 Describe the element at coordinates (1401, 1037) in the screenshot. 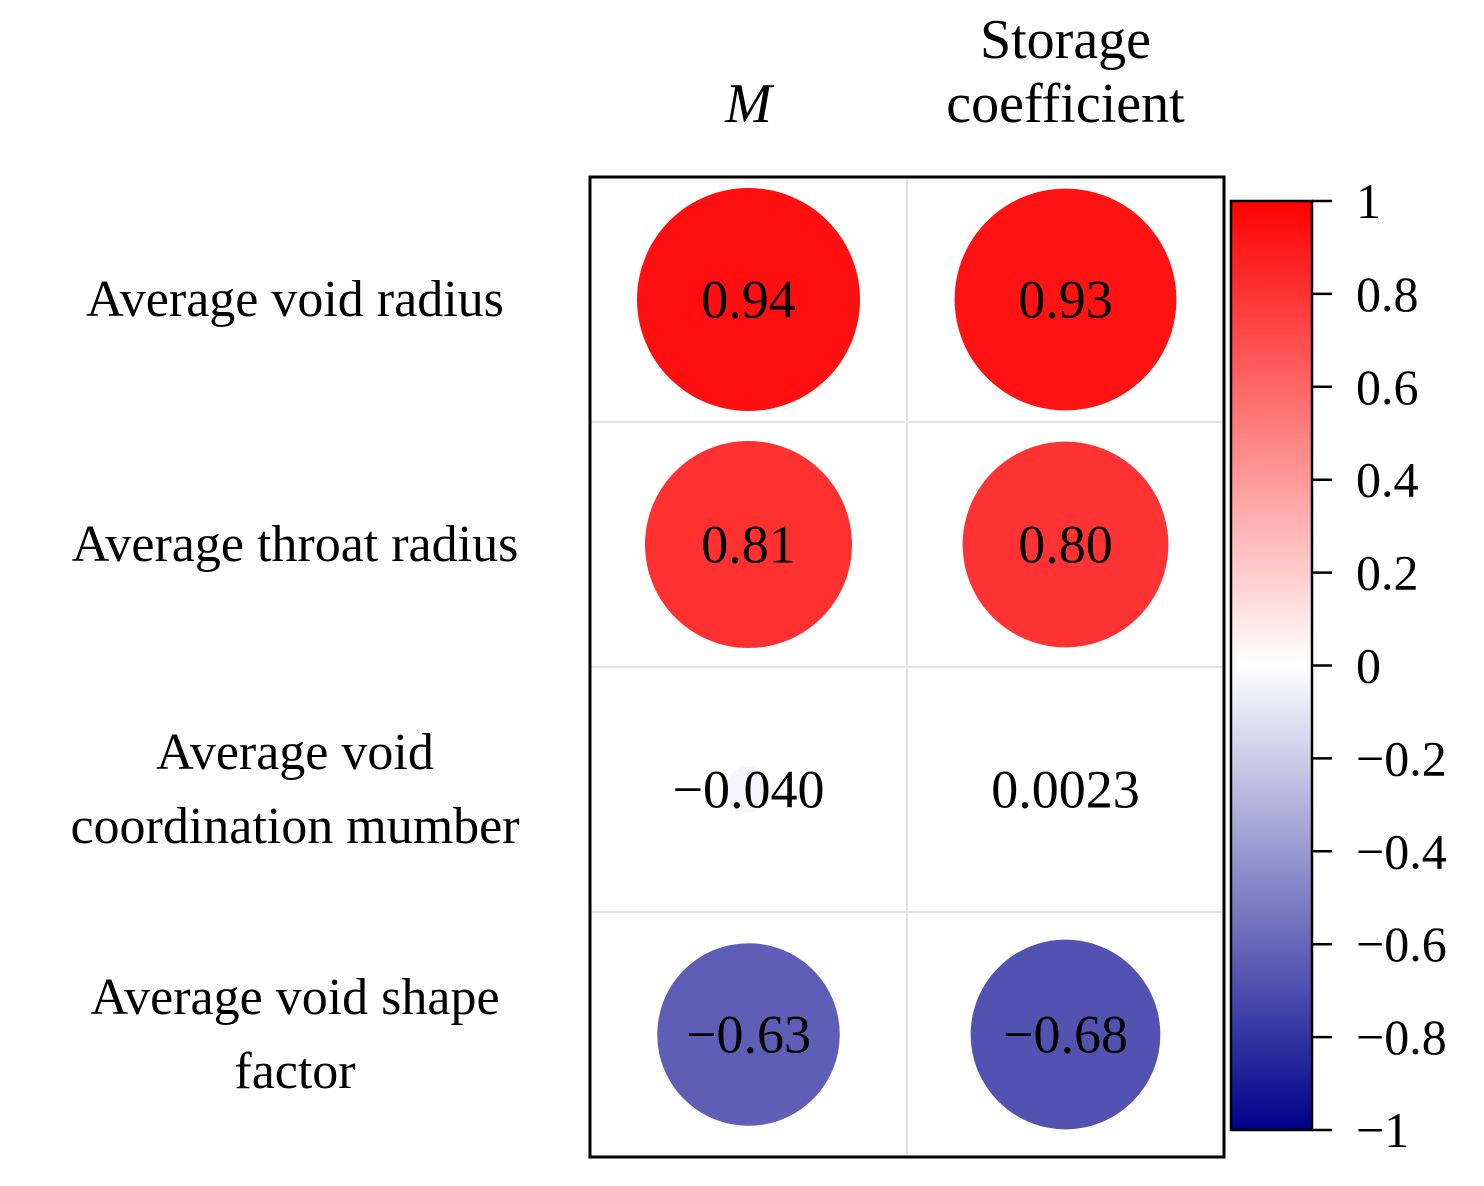

I see `colorbar-tick-label: −0.8` at that location.